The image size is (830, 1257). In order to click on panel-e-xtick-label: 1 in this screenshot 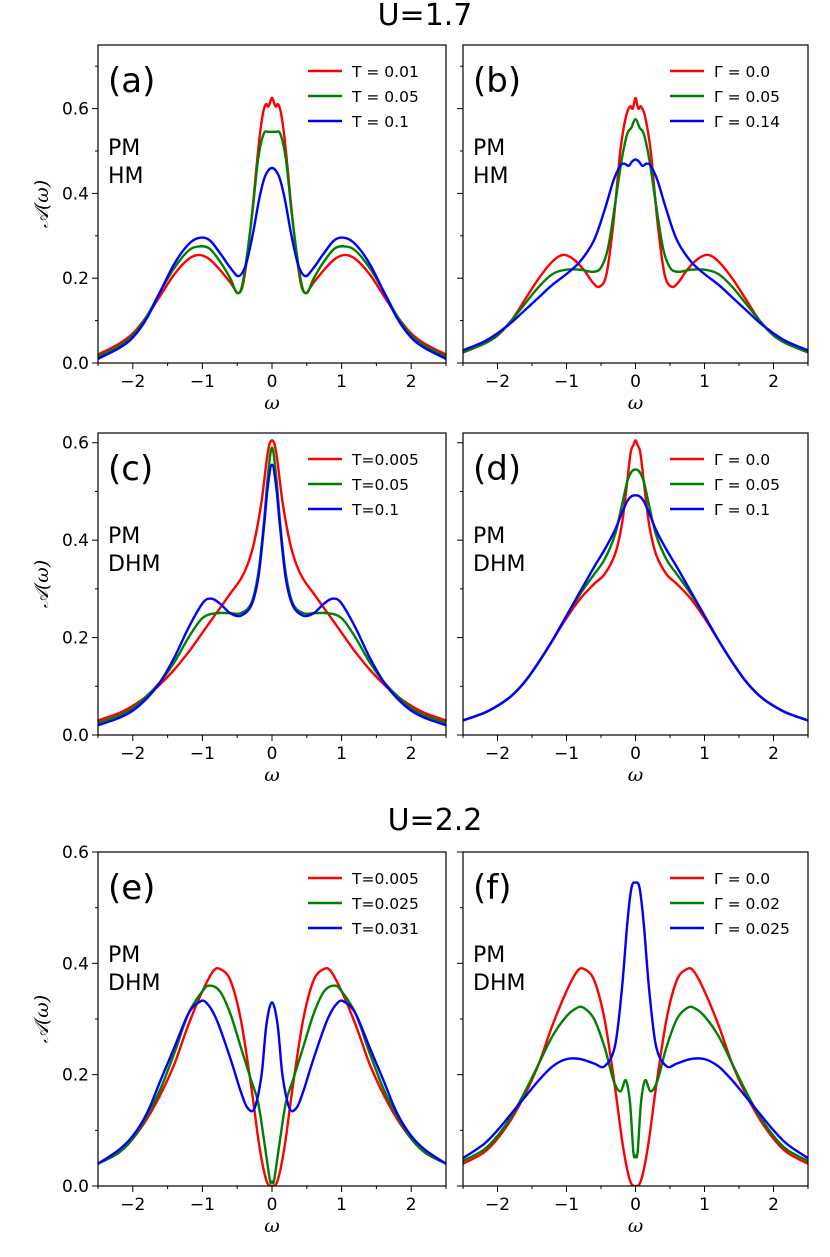, I will do `click(341, 1205)`.